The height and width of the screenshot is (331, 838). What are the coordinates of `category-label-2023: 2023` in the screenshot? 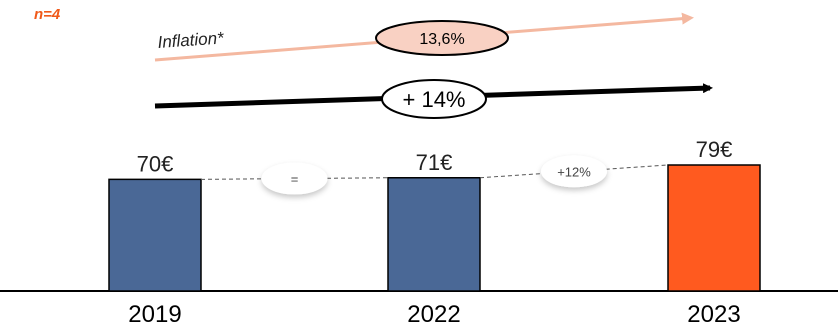 It's located at (713, 314).